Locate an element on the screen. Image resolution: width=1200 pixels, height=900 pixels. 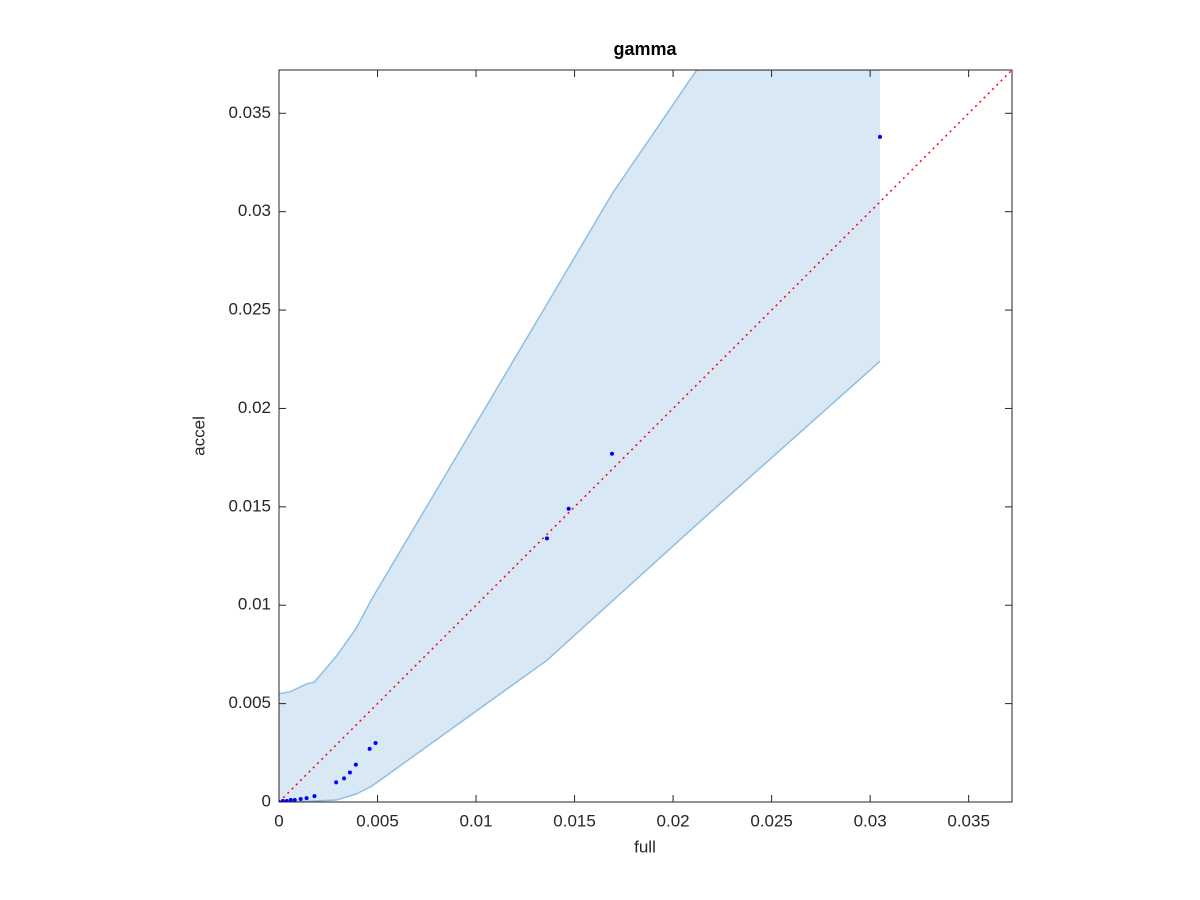
y-tick-label: 0.01 is located at coordinates (254, 604).